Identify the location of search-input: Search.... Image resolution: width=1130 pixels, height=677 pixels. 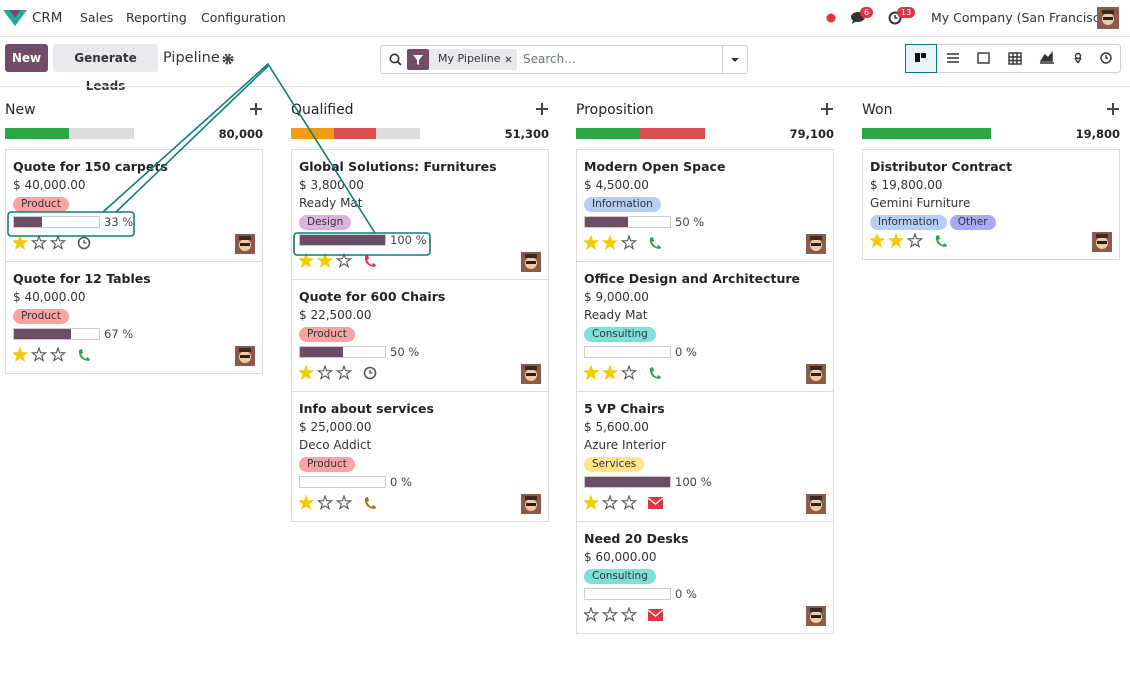
(549, 59).